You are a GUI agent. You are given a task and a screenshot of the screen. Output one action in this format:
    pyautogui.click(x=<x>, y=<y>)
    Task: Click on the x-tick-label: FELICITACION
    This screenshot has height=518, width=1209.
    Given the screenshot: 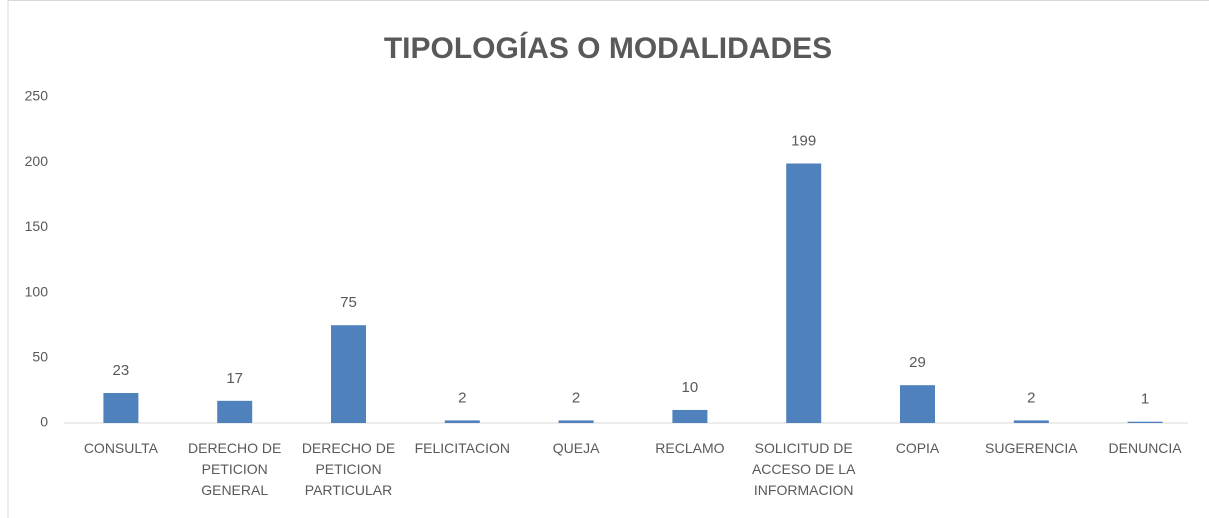 What is the action you would take?
    pyautogui.click(x=462, y=448)
    